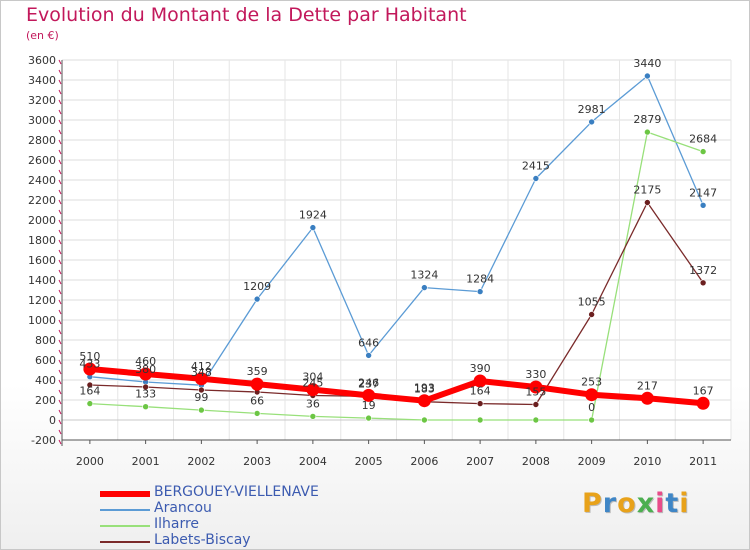 The height and width of the screenshot is (550, 750). I want to click on x-tick-label: 2005, so click(369, 461).